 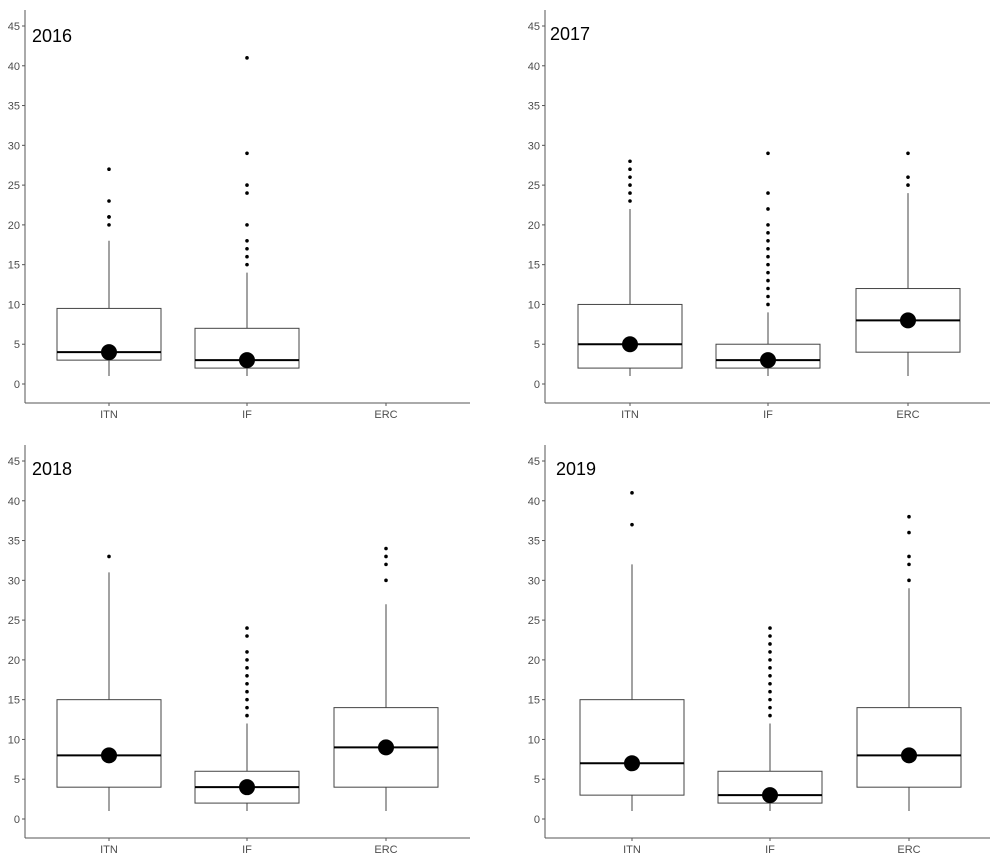 I want to click on panel-label: 2019, so click(x=576, y=469).